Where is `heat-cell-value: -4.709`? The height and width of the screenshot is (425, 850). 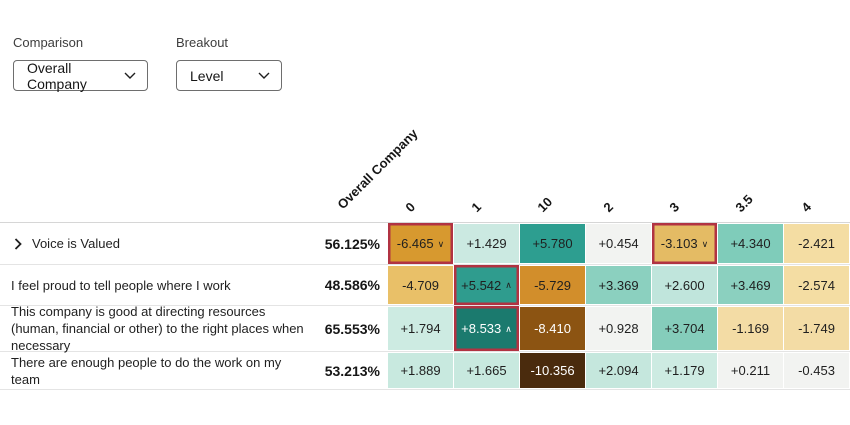 heat-cell-value: -4.709 is located at coordinates (420, 285).